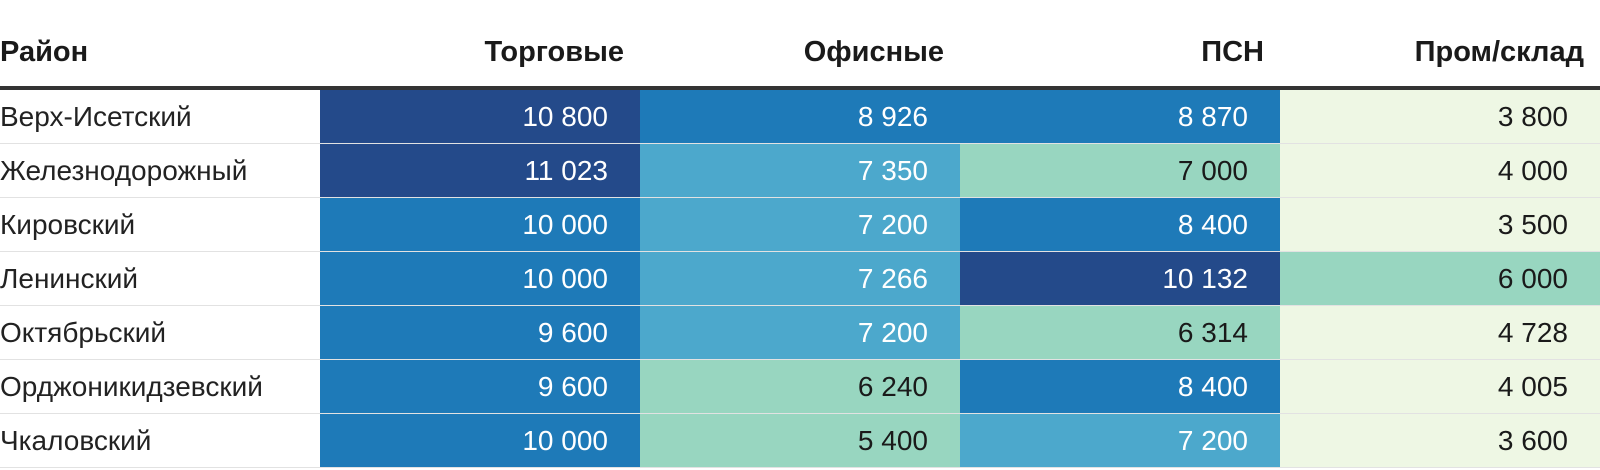 The image size is (1600, 470). What do you see at coordinates (1440, 224) in the screenshot?
I see `heat-cell-industrial-warehouse: 3 500` at bounding box center [1440, 224].